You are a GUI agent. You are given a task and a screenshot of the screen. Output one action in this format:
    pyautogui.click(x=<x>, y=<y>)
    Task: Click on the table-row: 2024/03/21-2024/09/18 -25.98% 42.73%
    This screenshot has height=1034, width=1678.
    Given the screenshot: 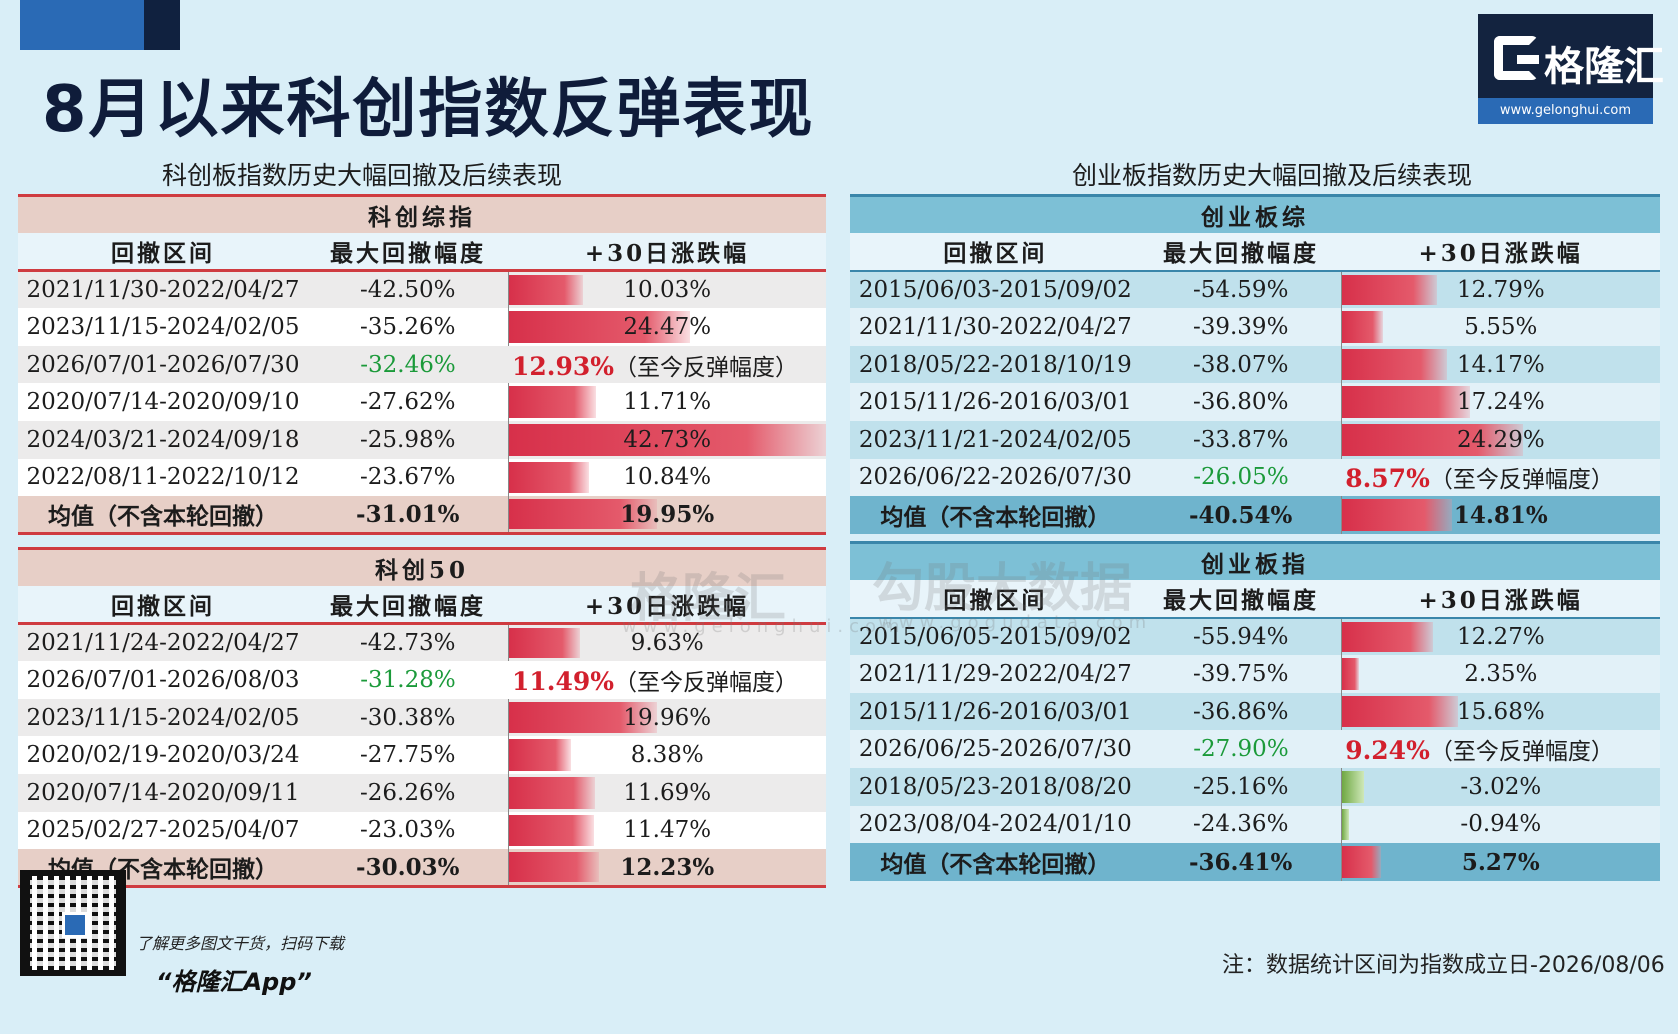 What is the action you would take?
    pyautogui.click(x=422, y=440)
    